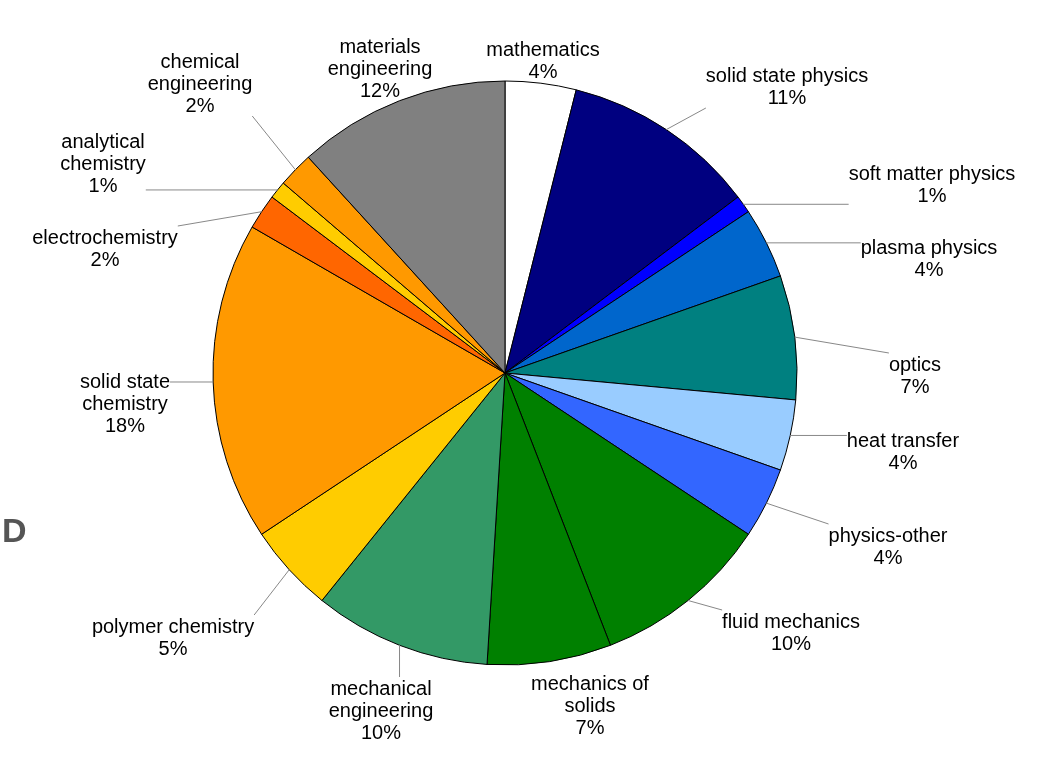 This screenshot has height=757, width=1038. What do you see at coordinates (543, 49) in the screenshot?
I see `slice-label: mathematics` at bounding box center [543, 49].